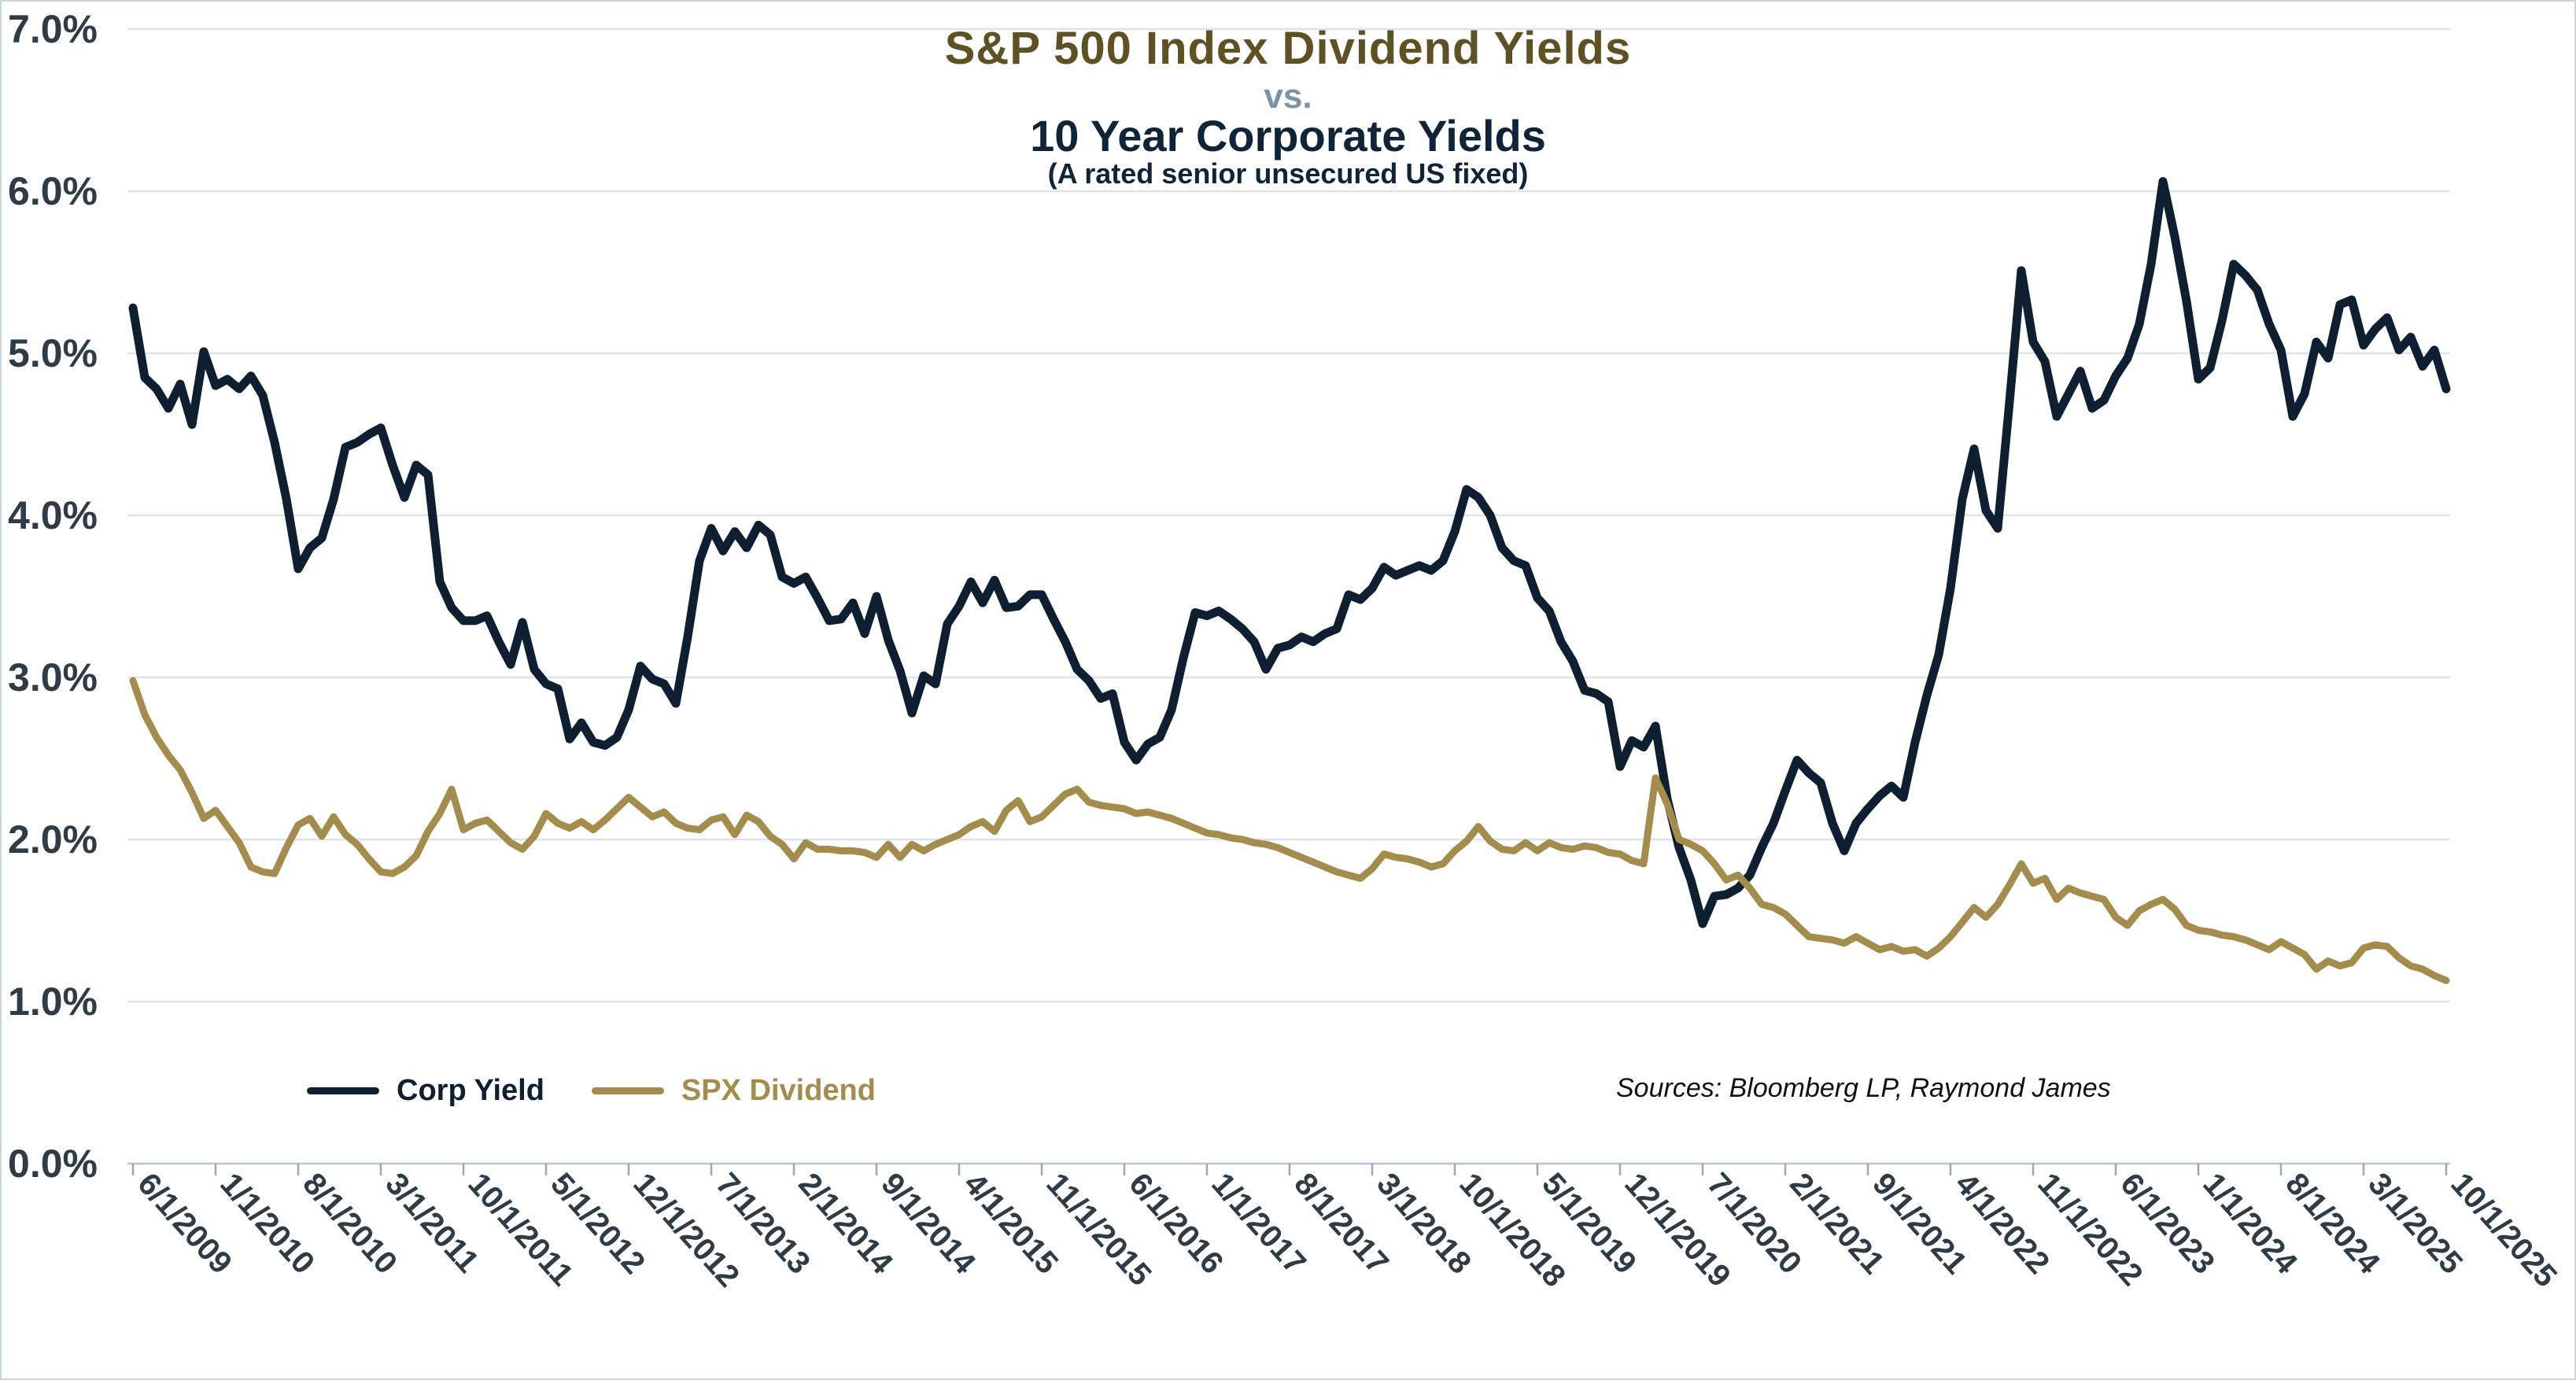  What do you see at coordinates (343, 1090) in the screenshot?
I see `corp-yield-line-swatch` at bounding box center [343, 1090].